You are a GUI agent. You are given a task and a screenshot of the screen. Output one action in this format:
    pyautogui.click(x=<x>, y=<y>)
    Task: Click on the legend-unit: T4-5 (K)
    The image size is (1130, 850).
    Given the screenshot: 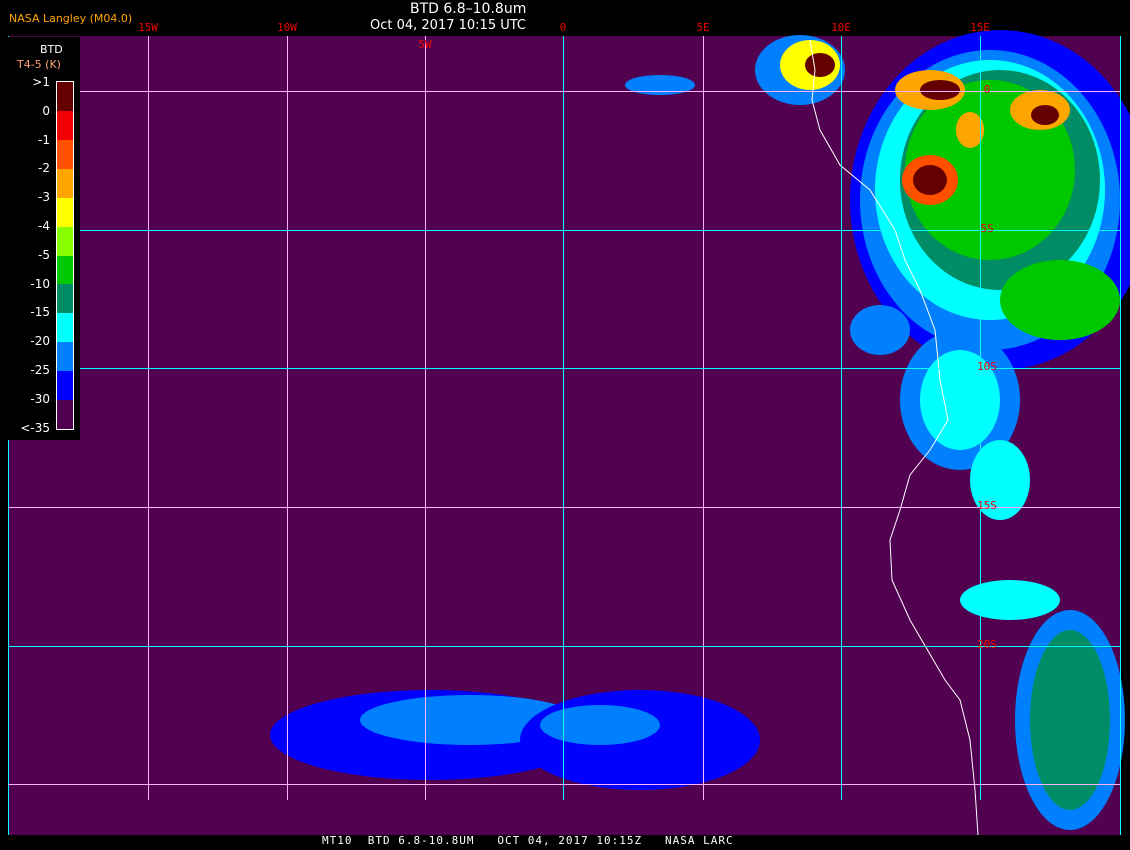 What is the action you would take?
    pyautogui.click(x=39, y=64)
    